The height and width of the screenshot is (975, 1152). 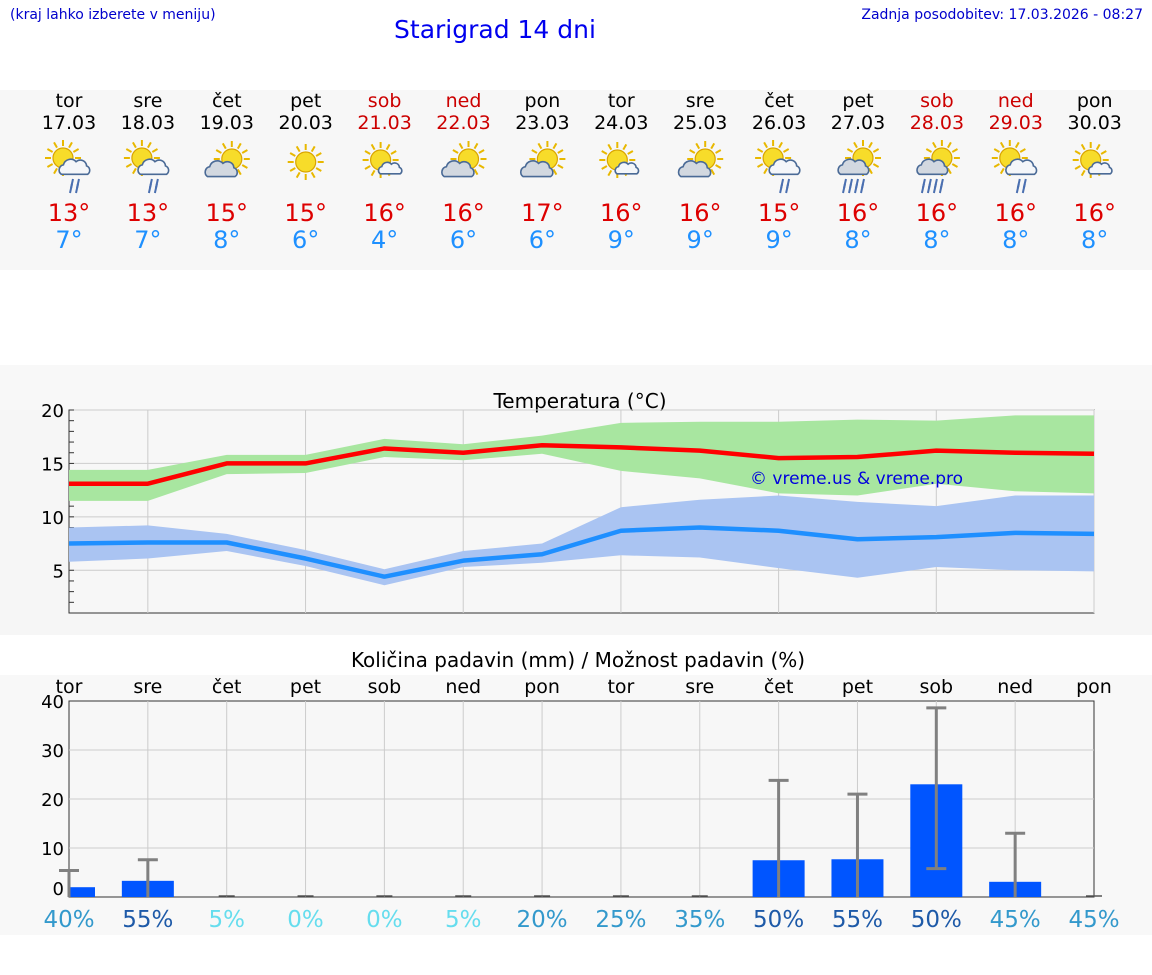 I want to click on x-category-label: sob, so click(x=385, y=687).